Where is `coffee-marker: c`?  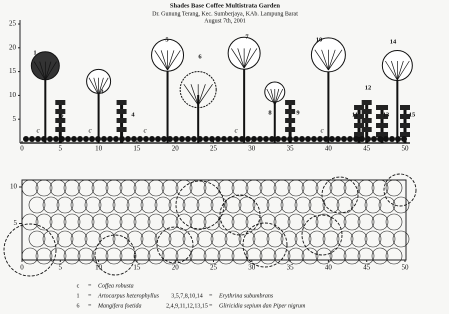
coffee-marker: c is located at coordinates (236, 131).